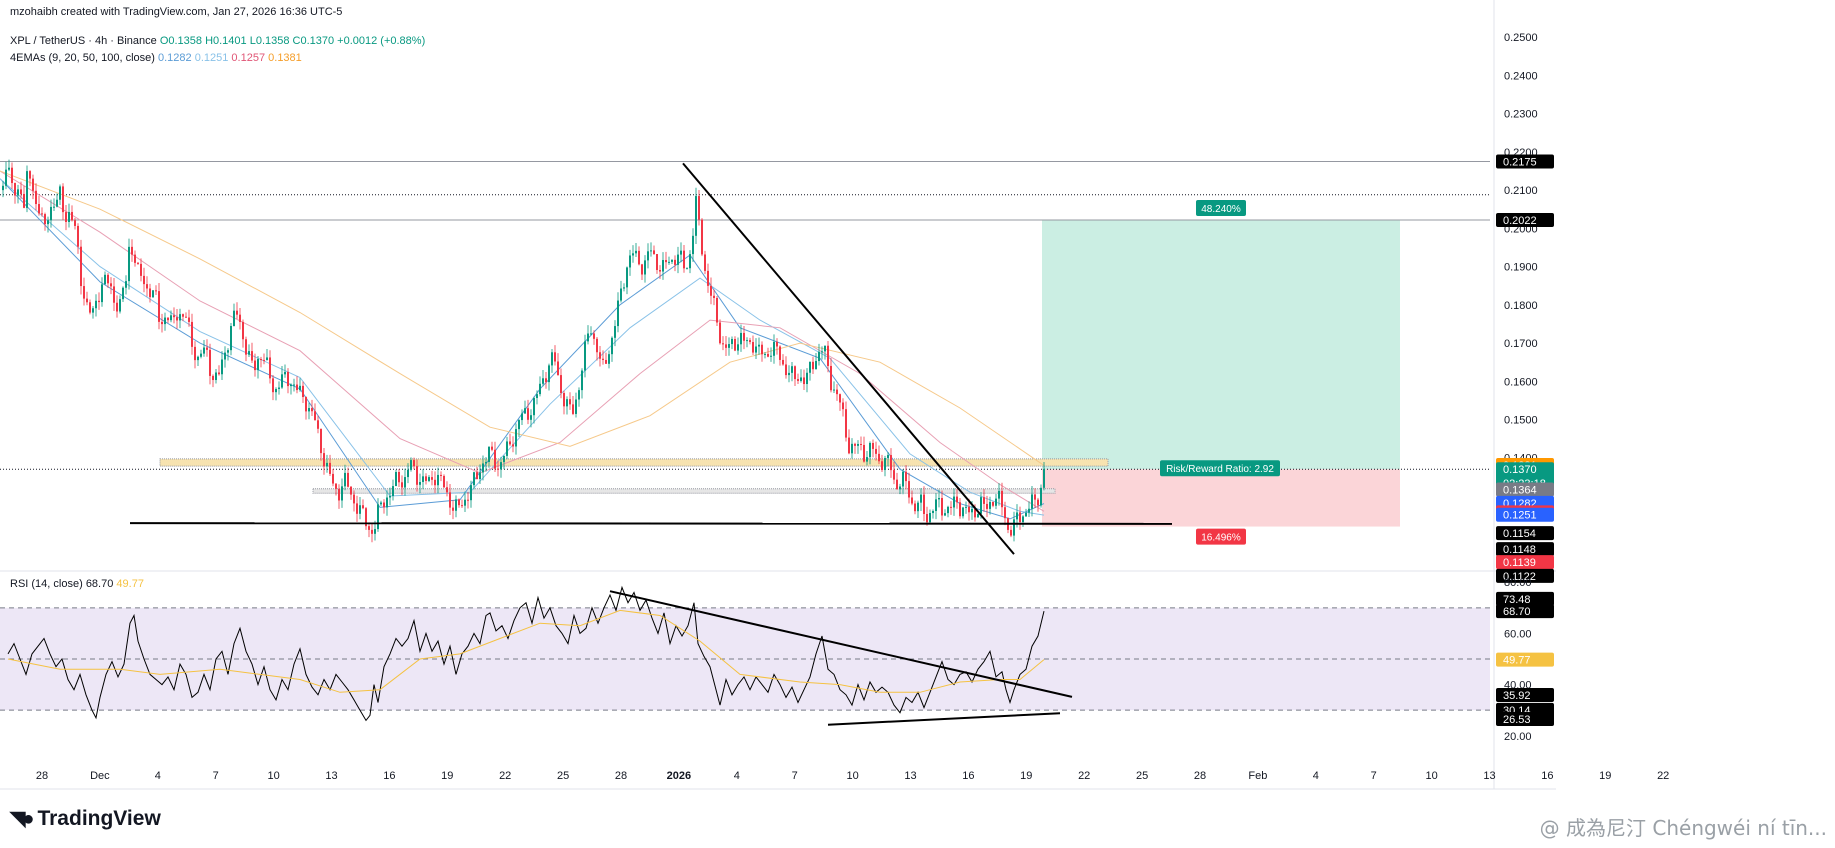 The width and height of the screenshot is (1835, 848). I want to click on price-marker: 0.1370, so click(1520, 470).